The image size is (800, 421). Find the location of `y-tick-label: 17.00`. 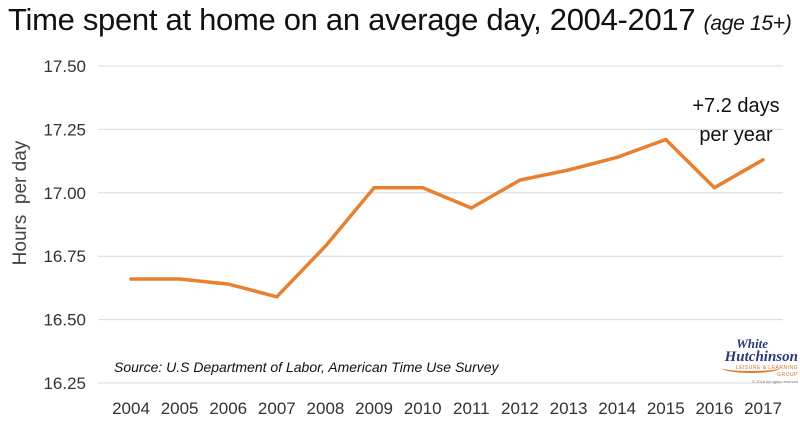

y-tick-label: 17.00 is located at coordinates (64, 193).